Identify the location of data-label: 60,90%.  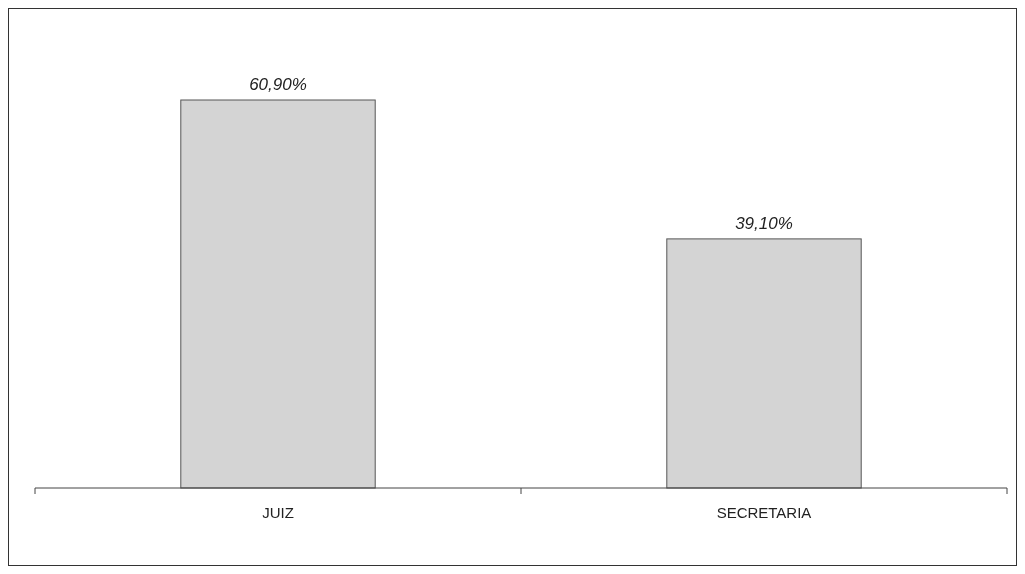
(278, 84).